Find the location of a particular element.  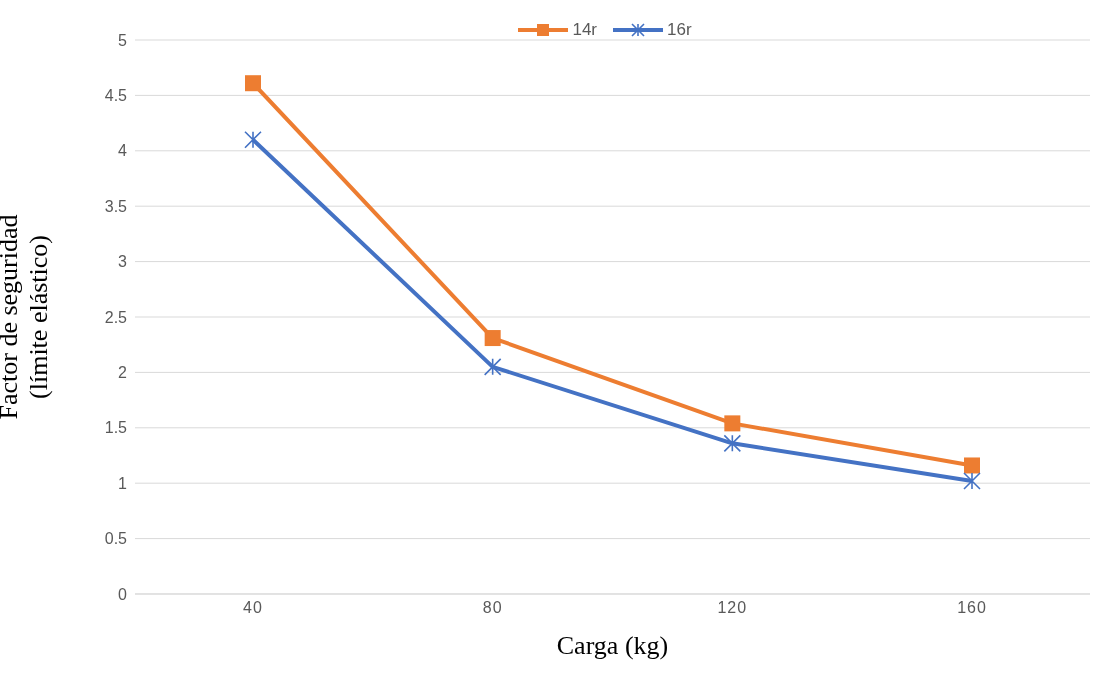

x-tick-label: 80 is located at coordinates (492, 608).